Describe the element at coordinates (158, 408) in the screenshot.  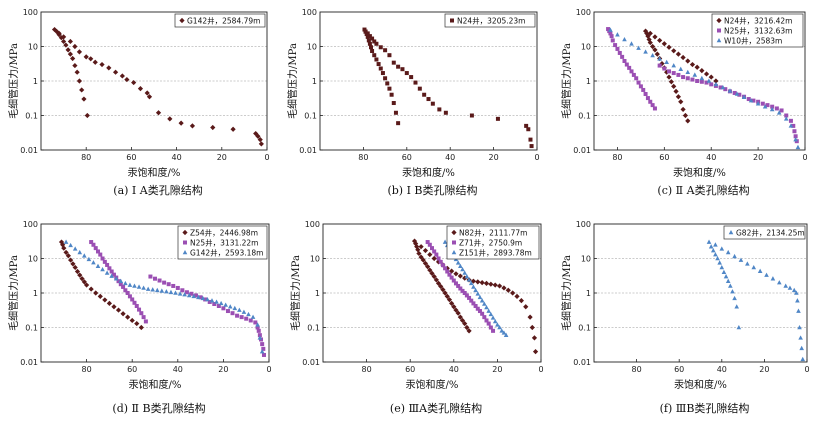
I see `panel-caption: (d) Ⅱ B类孔隙结构` at that location.